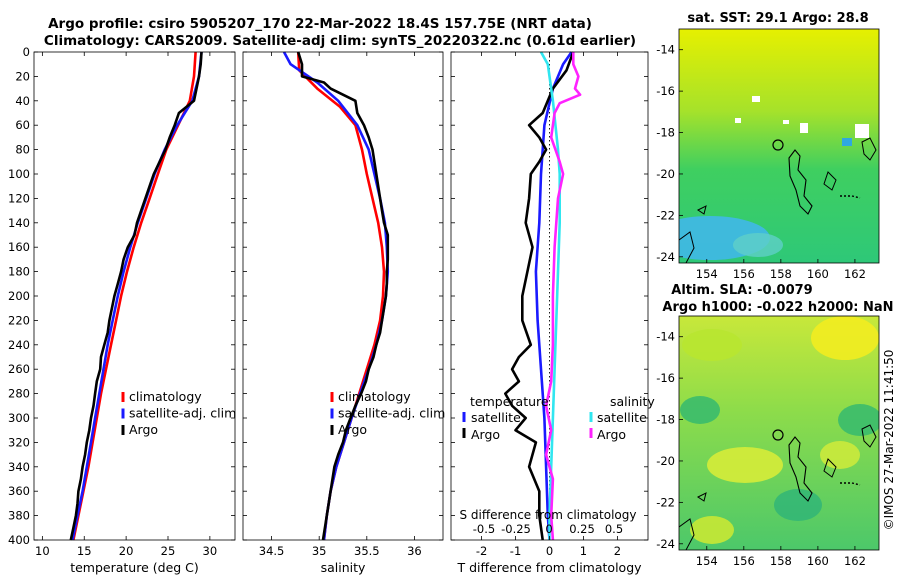 The height and width of the screenshot is (584, 900). I want to click on sst-map-features, so click(778, 179).